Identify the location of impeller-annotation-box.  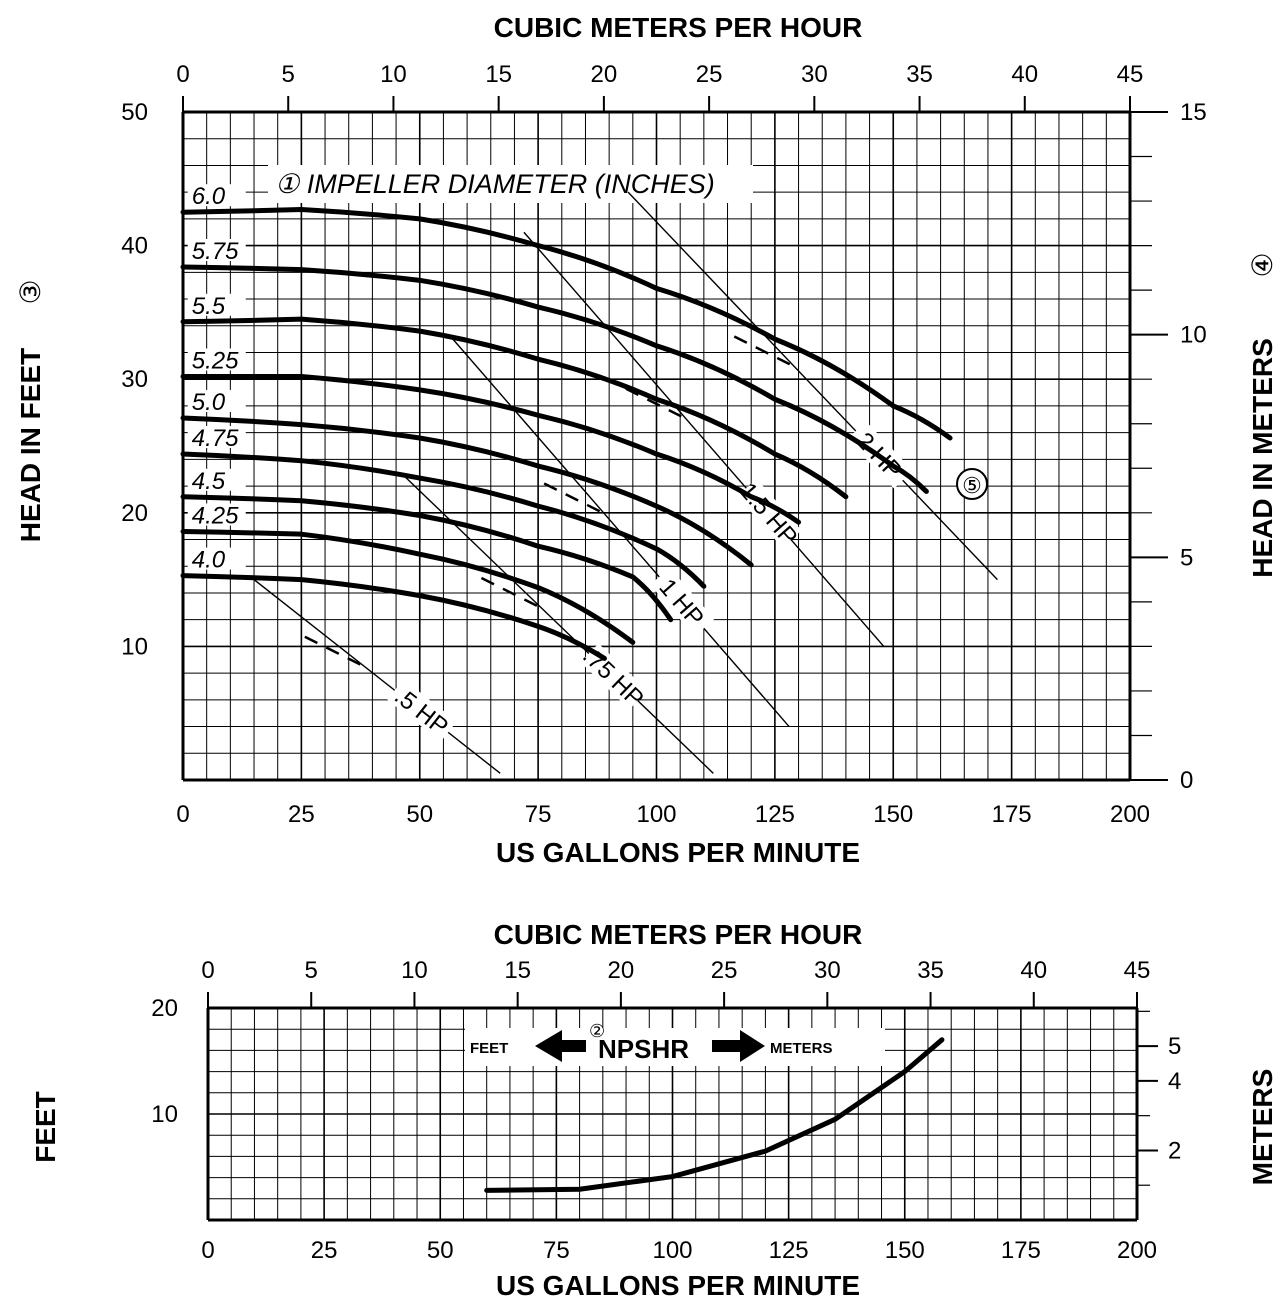
(510, 184).